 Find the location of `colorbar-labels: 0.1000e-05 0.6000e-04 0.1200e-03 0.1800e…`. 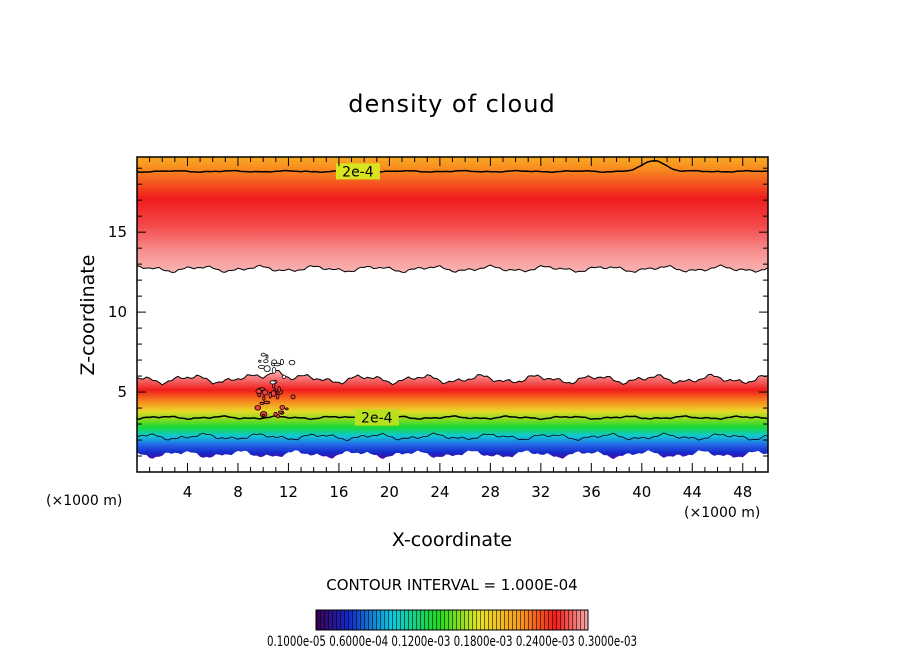

colorbar-labels: 0.1000e-05 0.6000e-04 0.1200e-03 0.1800e… is located at coordinates (452, 642).